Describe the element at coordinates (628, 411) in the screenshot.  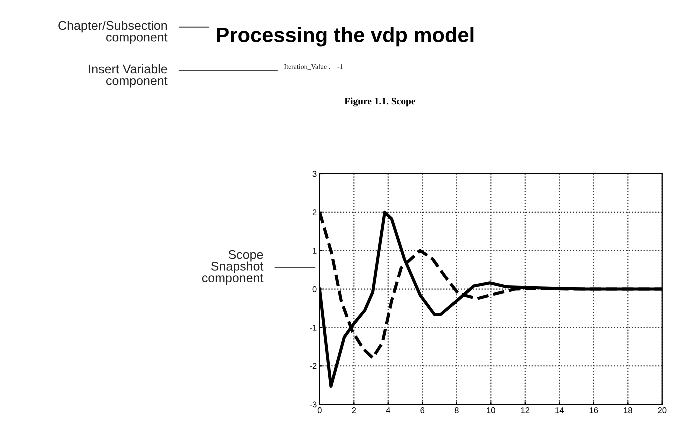
I see `x-tick-label: 18` at that location.